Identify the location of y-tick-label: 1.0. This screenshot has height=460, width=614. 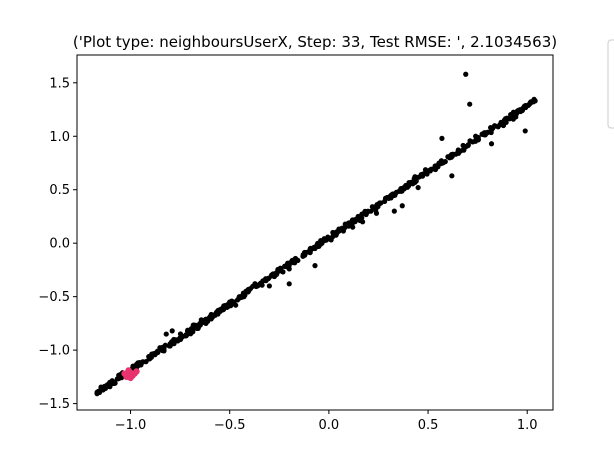
(59, 137).